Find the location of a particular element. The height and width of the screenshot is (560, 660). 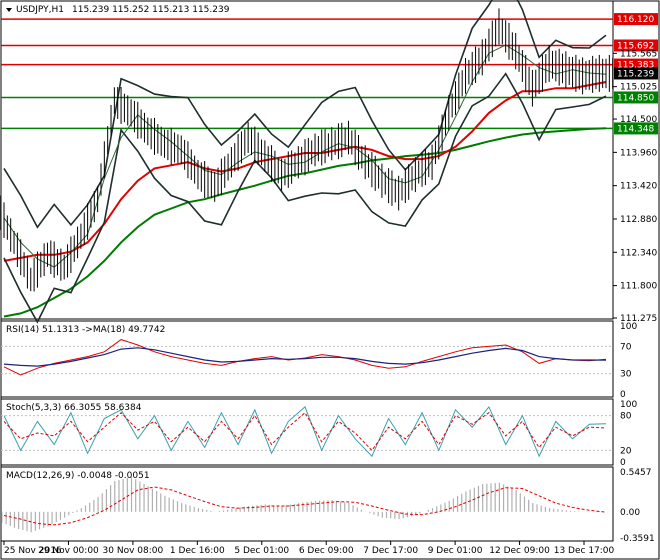

ohlc-values: 115.239 115.252 115.213 115.239 is located at coordinates (151, 10).